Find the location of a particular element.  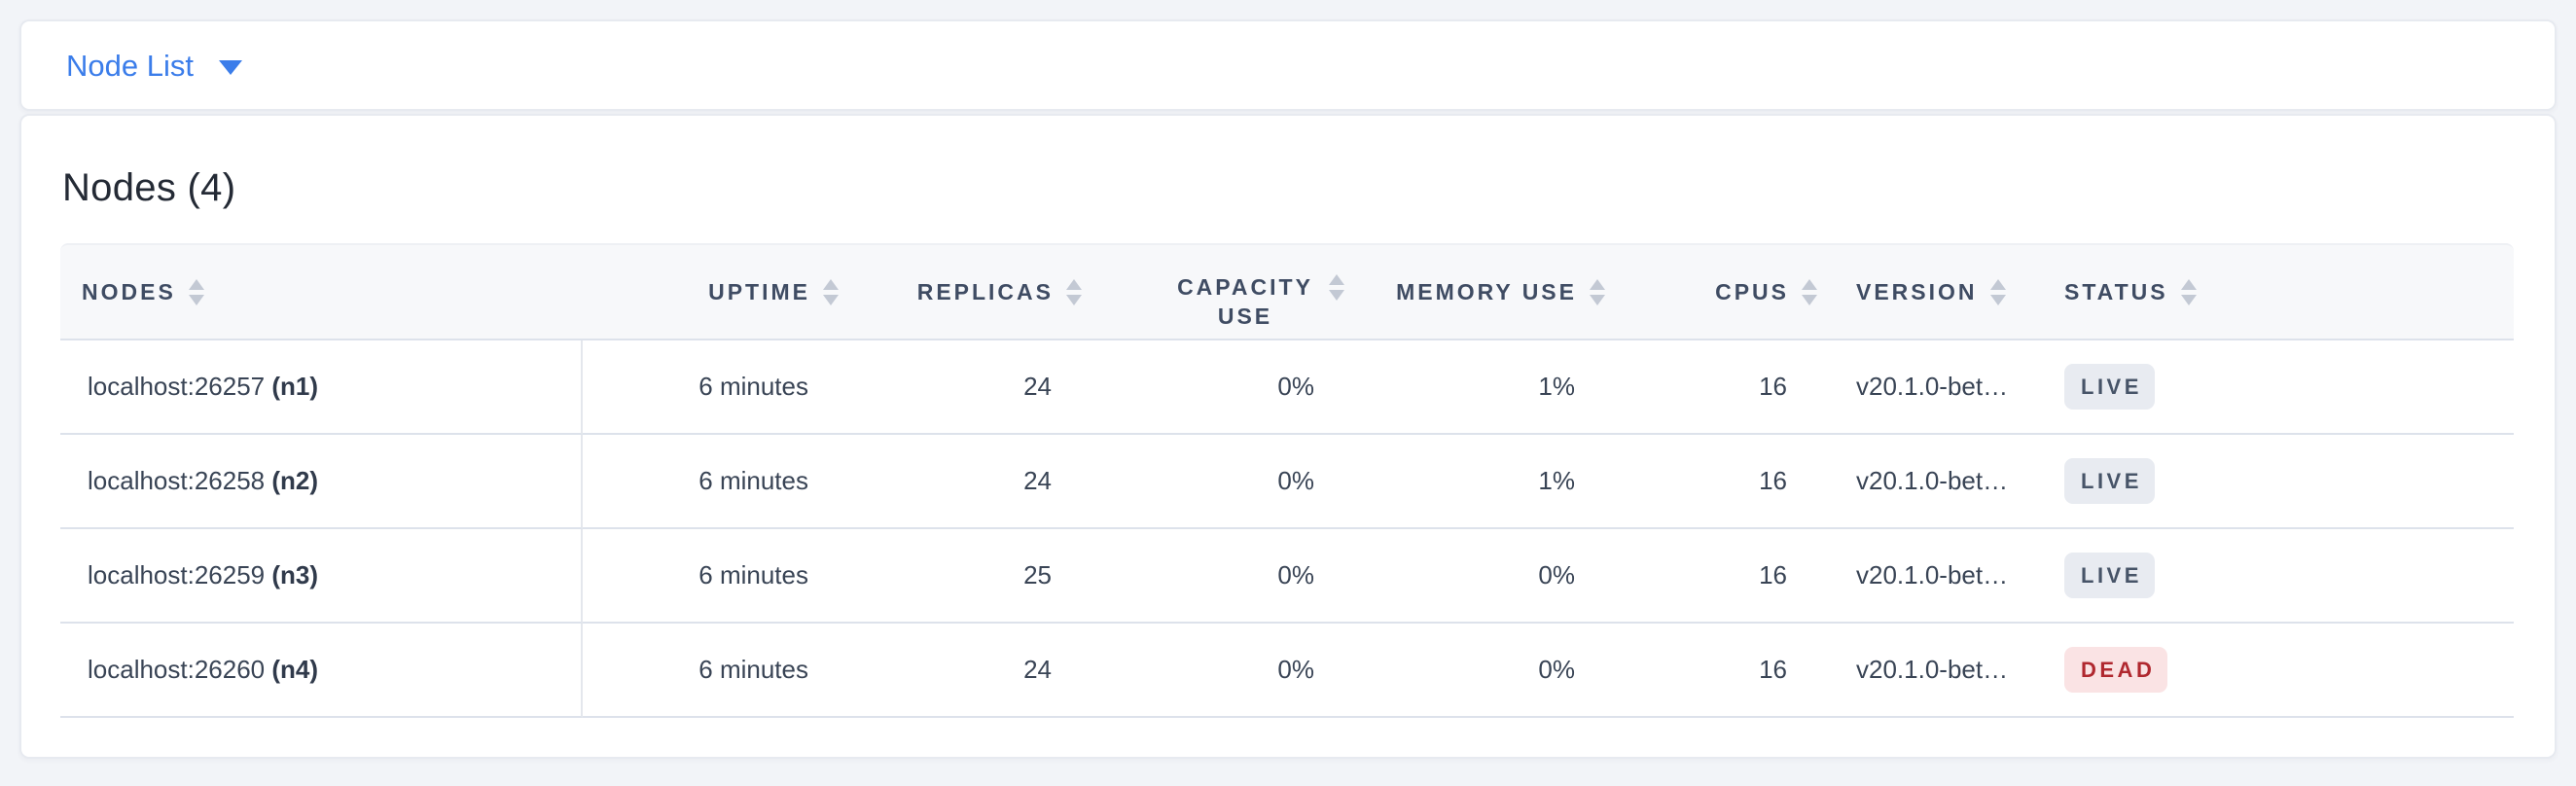

node-address: localhost:26259 is located at coordinates (180, 575).